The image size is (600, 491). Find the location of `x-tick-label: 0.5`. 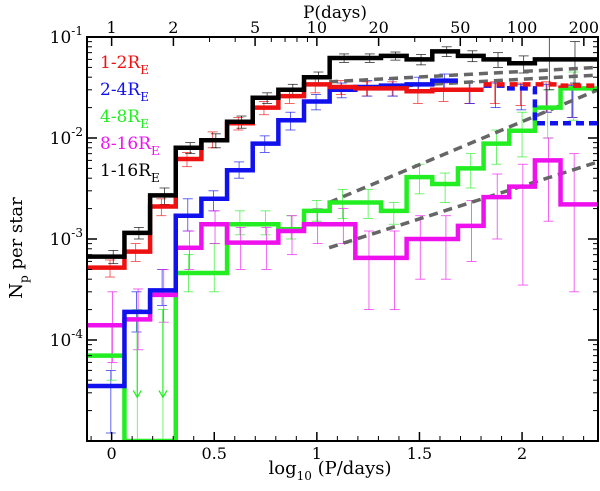

x-tick-label: 0.5 is located at coordinates (214, 453).